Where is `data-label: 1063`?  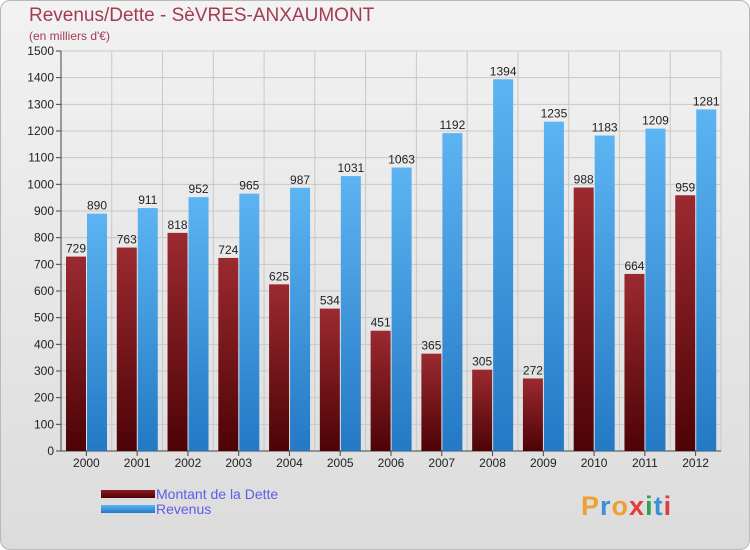
data-label: 1063 is located at coordinates (401, 160).